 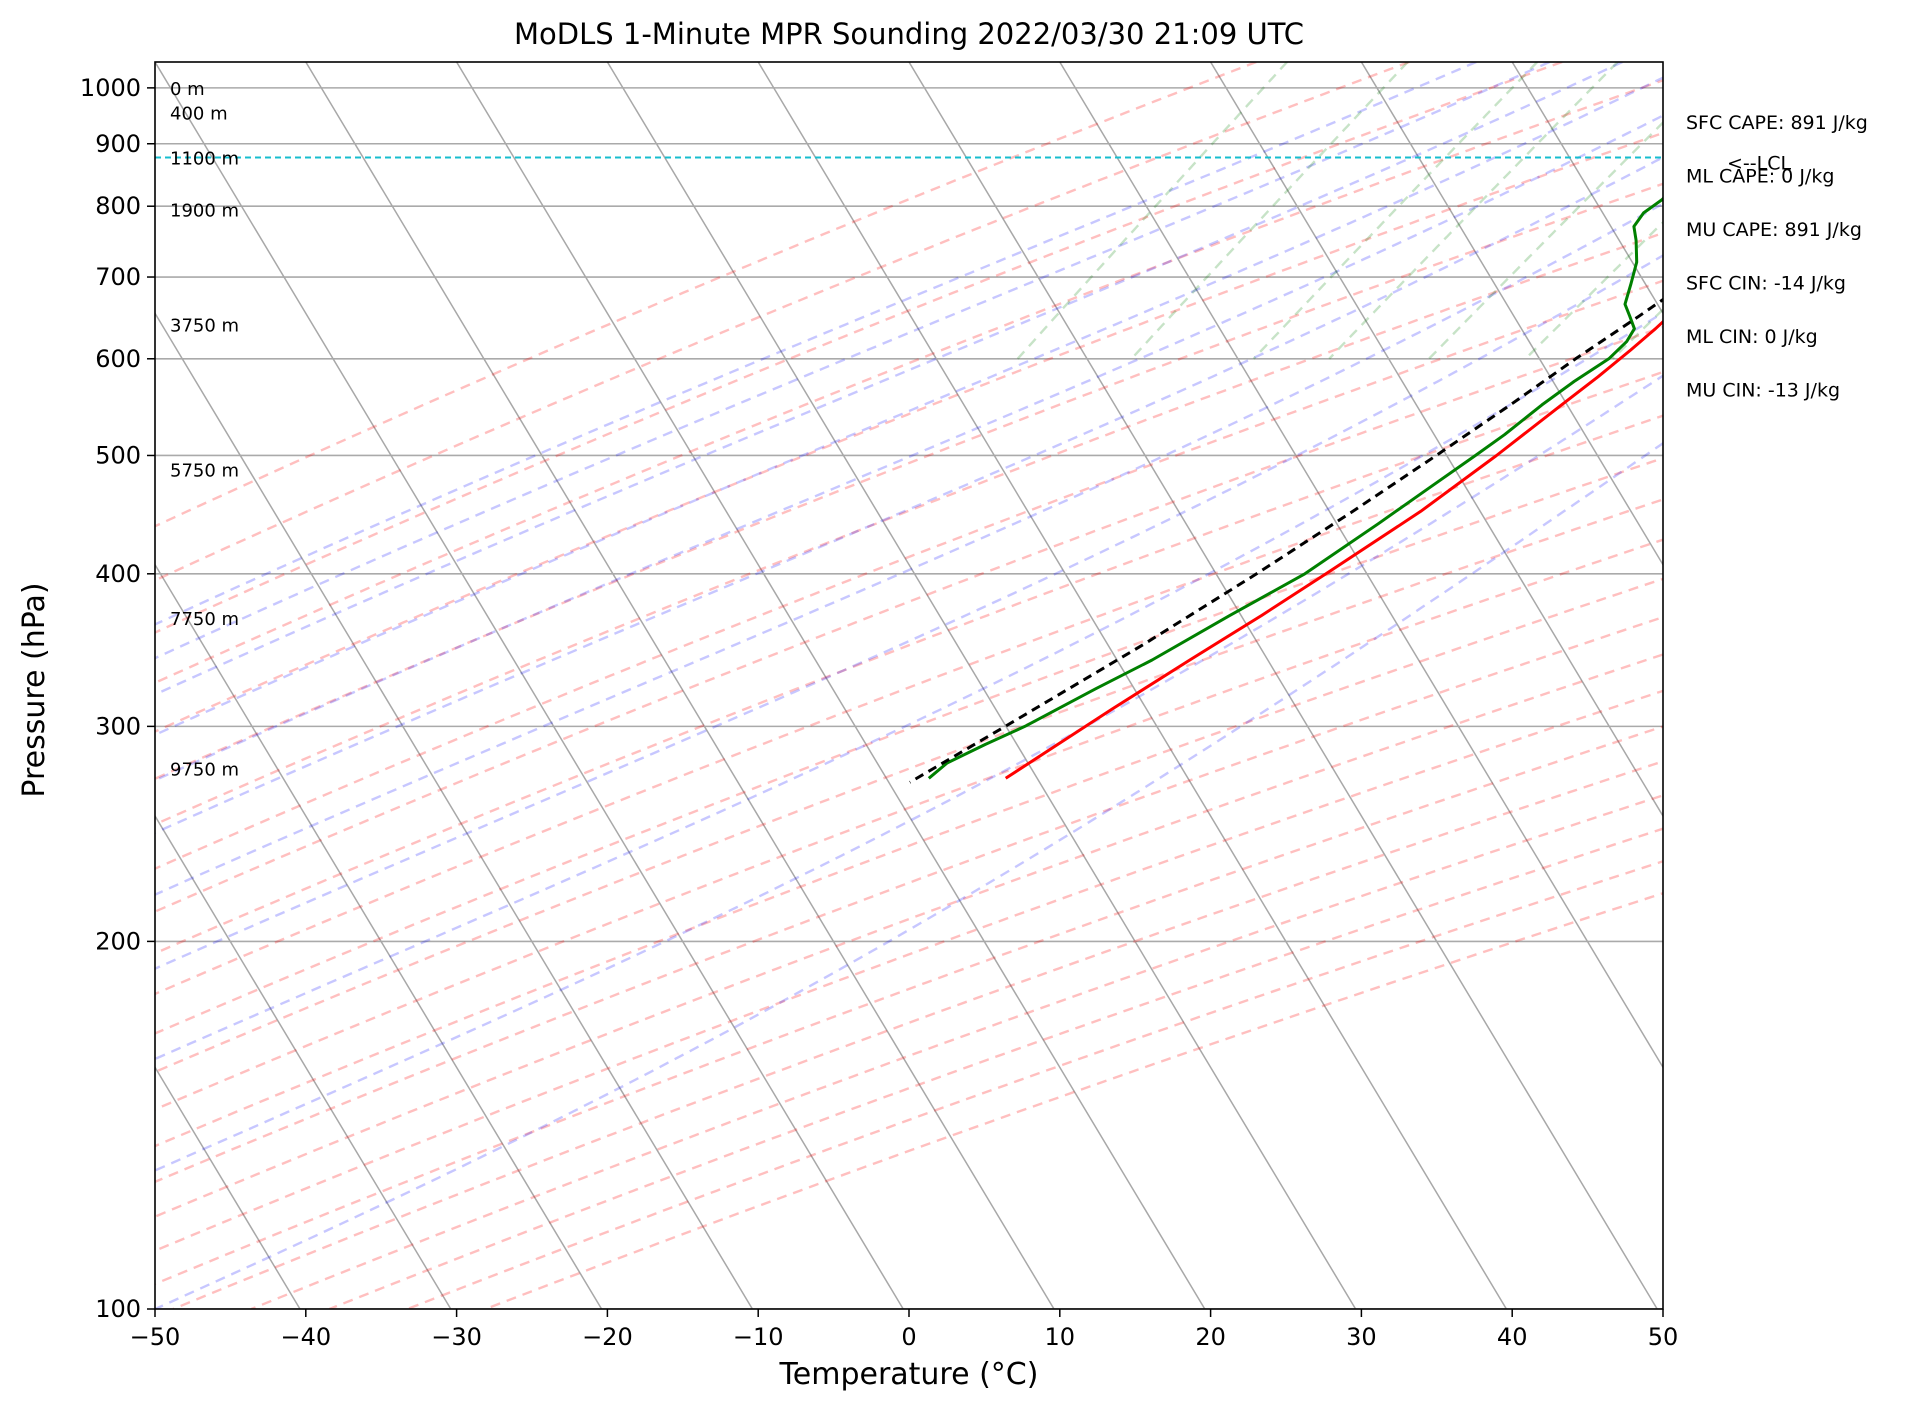 What do you see at coordinates (118, 726) in the screenshot?
I see `y-tick-label: 300` at bounding box center [118, 726].